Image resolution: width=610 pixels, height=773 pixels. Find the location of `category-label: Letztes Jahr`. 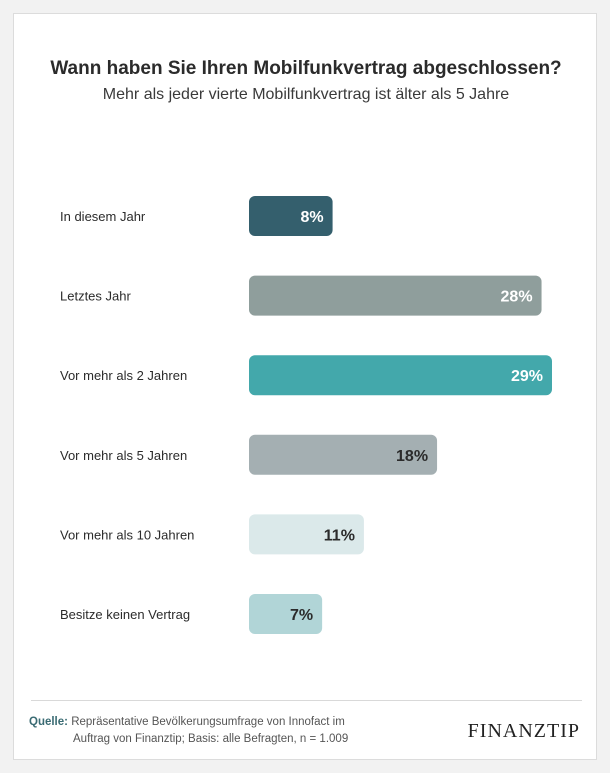

category-label: Letztes Jahr is located at coordinates (95, 296).